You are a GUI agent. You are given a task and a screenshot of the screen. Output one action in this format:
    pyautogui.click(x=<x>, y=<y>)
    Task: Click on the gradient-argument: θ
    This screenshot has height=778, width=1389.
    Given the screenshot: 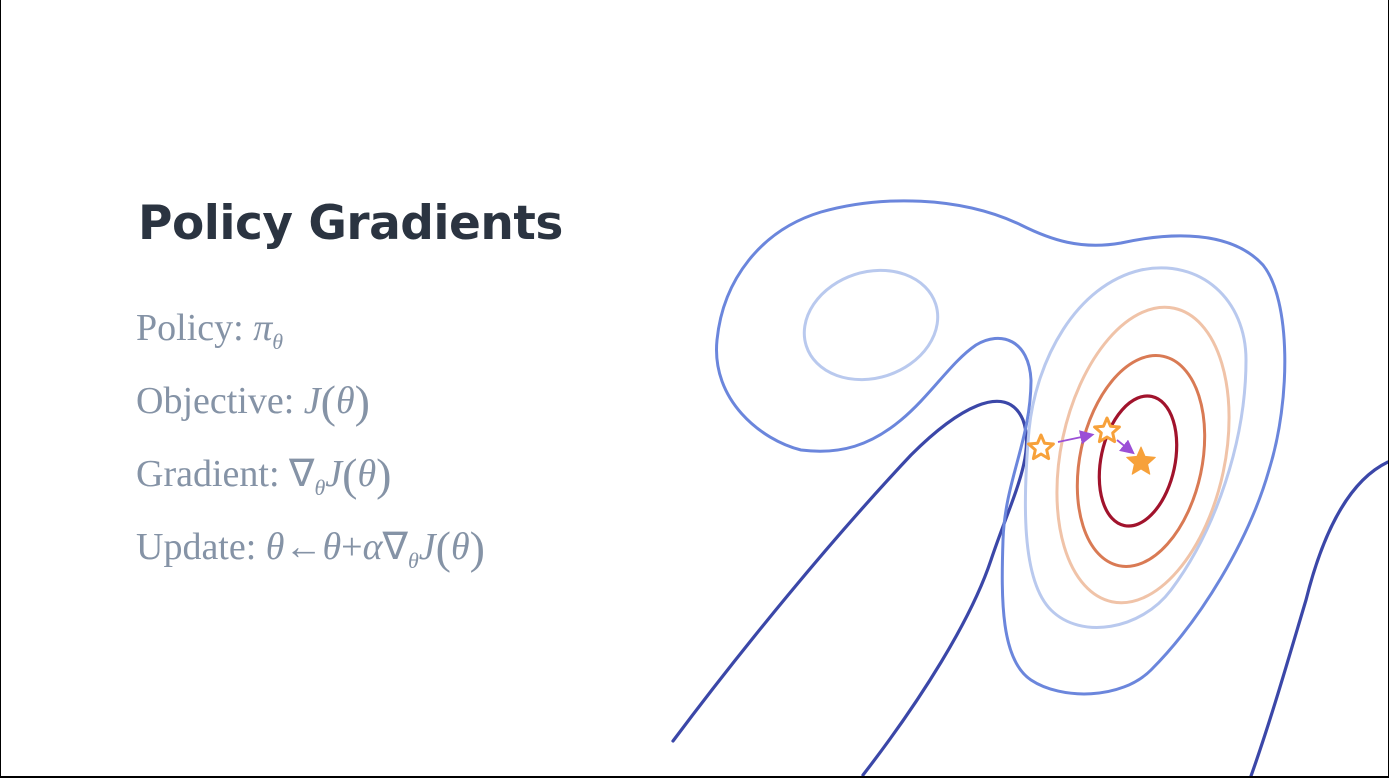 What is the action you would take?
    pyautogui.click(x=367, y=474)
    